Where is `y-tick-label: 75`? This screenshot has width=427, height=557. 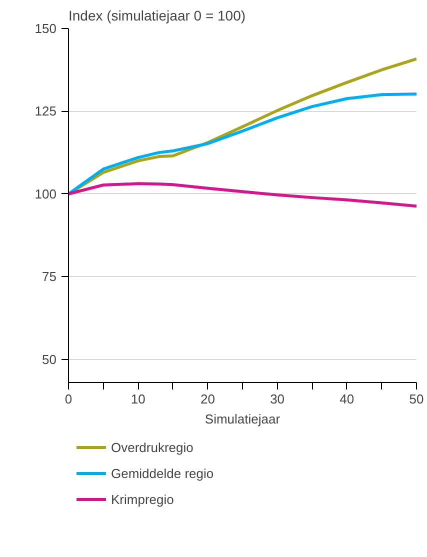
y-tick-label: 75 is located at coordinates (49, 276).